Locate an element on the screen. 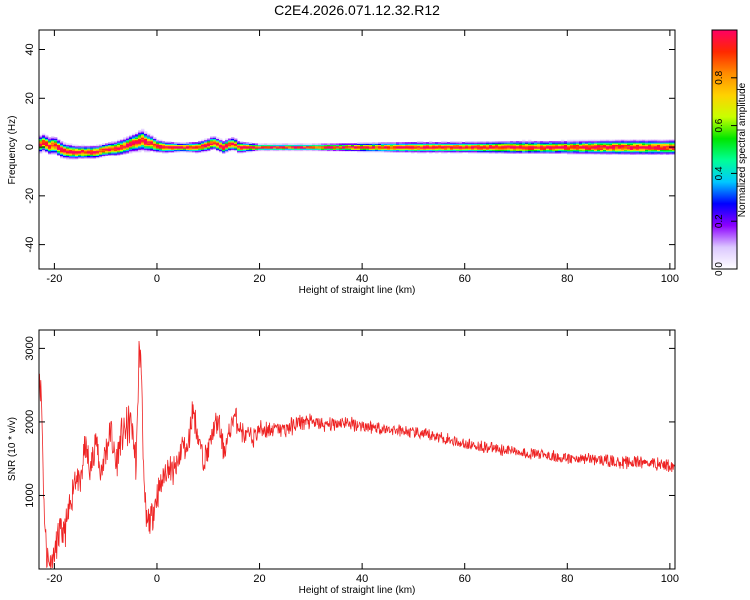 The height and width of the screenshot is (600, 750). x-tick-label: -20 is located at coordinates (54, 279).